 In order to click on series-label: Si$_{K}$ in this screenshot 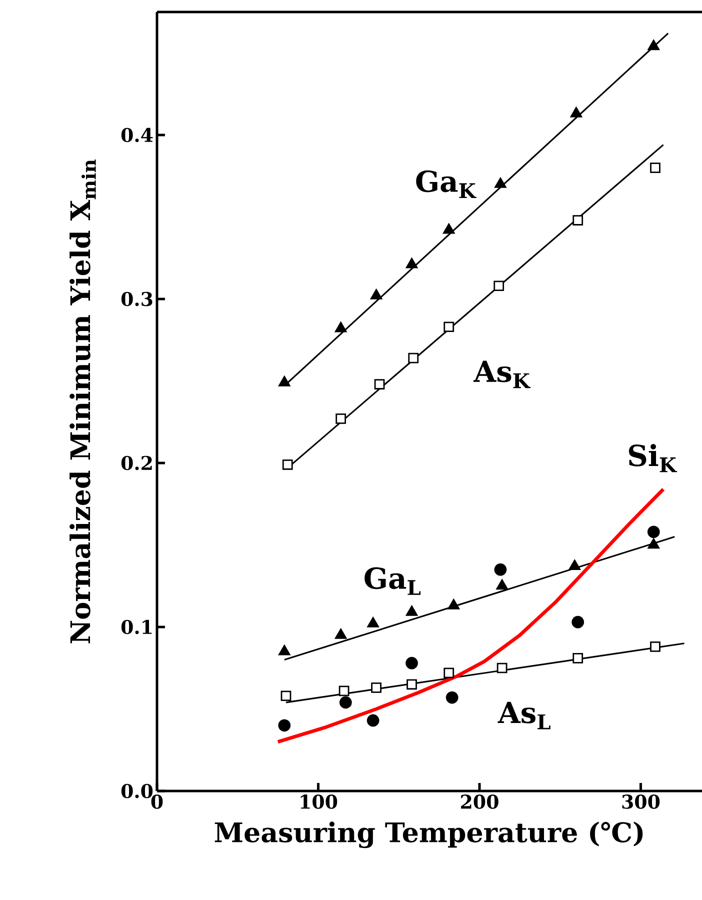, I will do `click(653, 458)`.